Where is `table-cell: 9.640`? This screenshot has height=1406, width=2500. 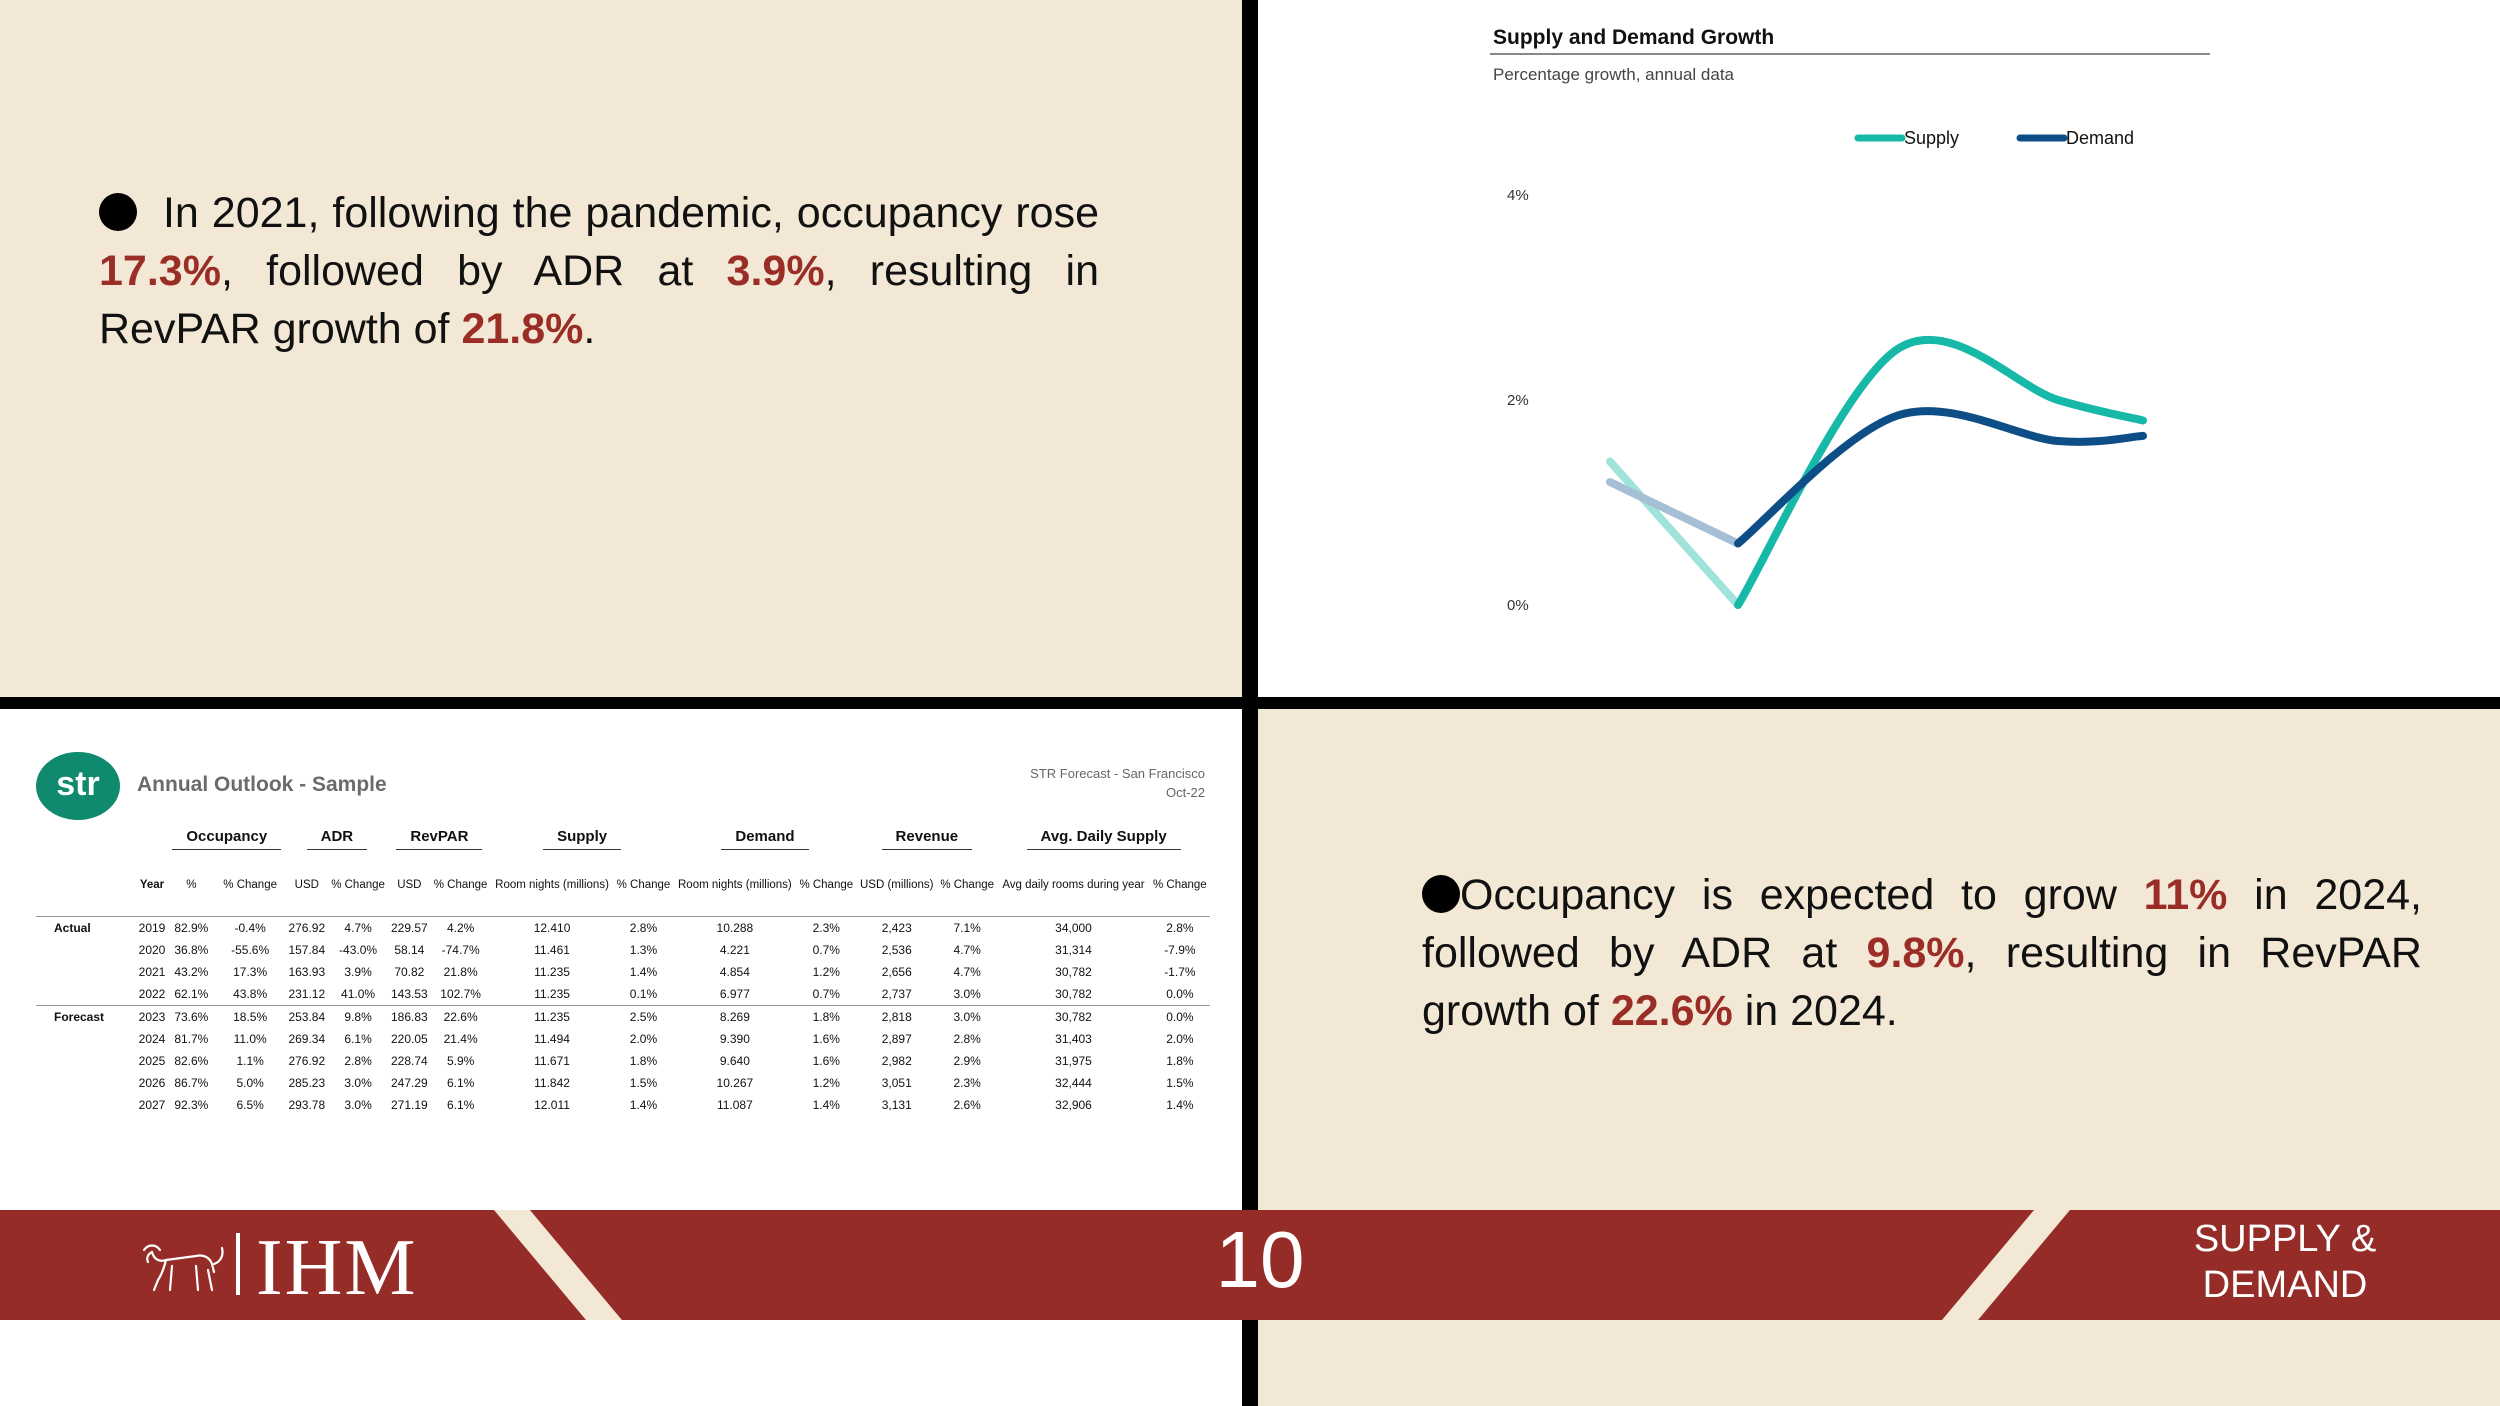 table-cell: 9.640 is located at coordinates (734, 1061).